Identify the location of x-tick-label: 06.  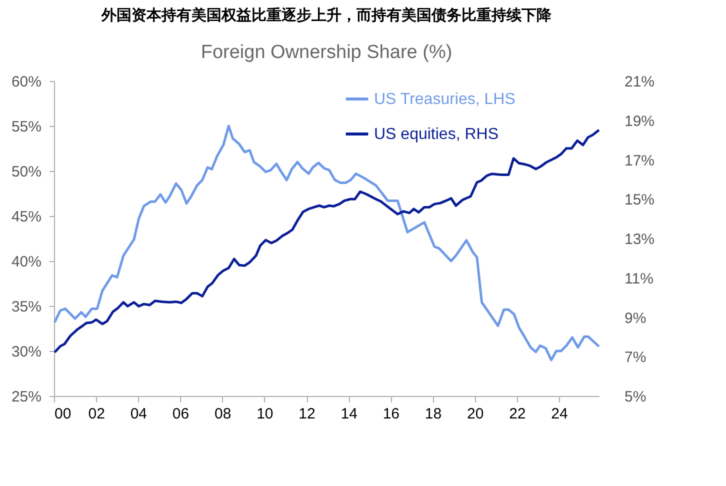
(181, 414).